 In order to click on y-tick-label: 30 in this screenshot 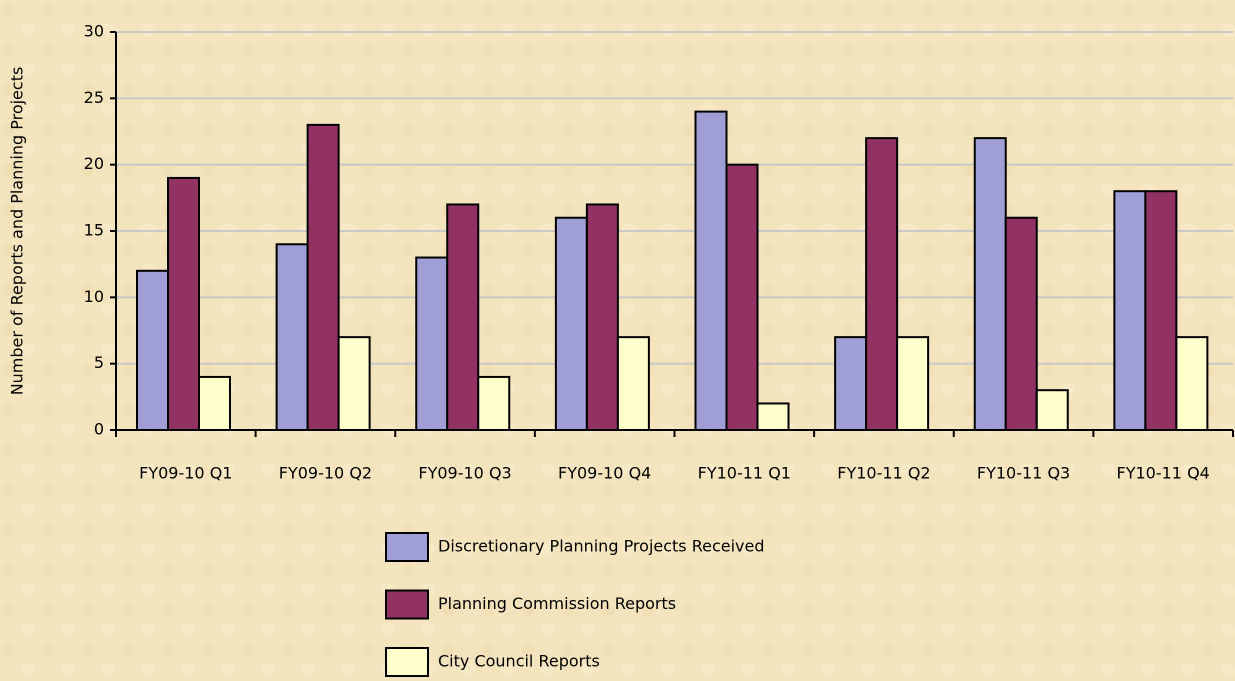, I will do `click(94, 31)`.